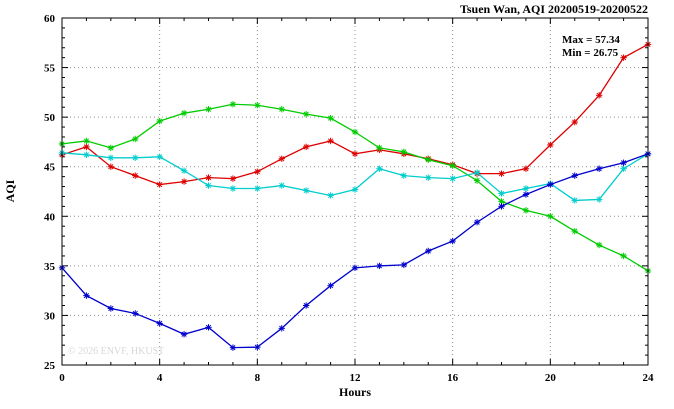 Image resolution: width=674 pixels, height=409 pixels. Describe the element at coordinates (649, 378) in the screenshot. I see `x-tick-label: 24` at that location.